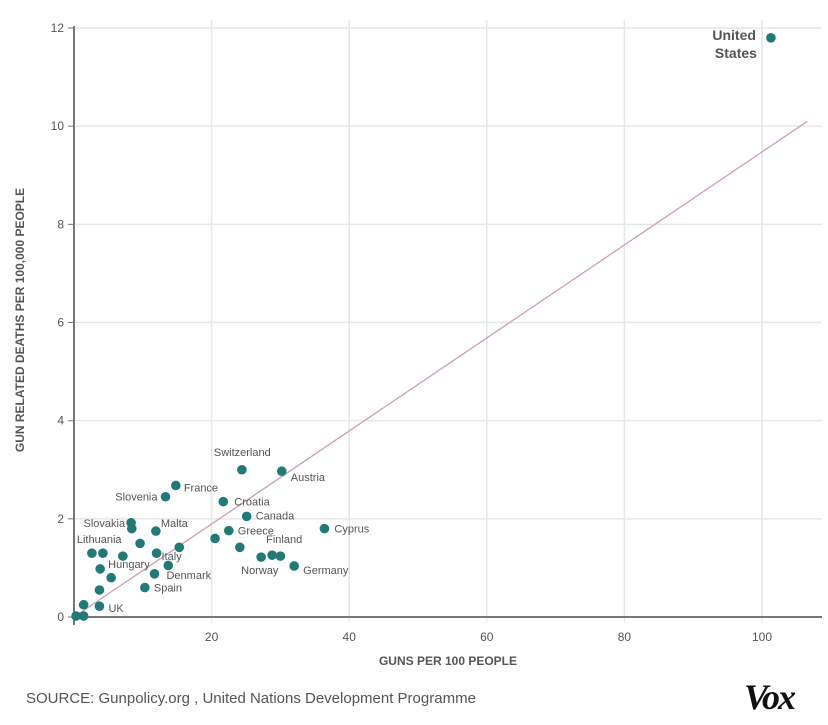 This screenshot has height=725, width=828. I want to click on data-label: Lithuania, so click(100, 540).